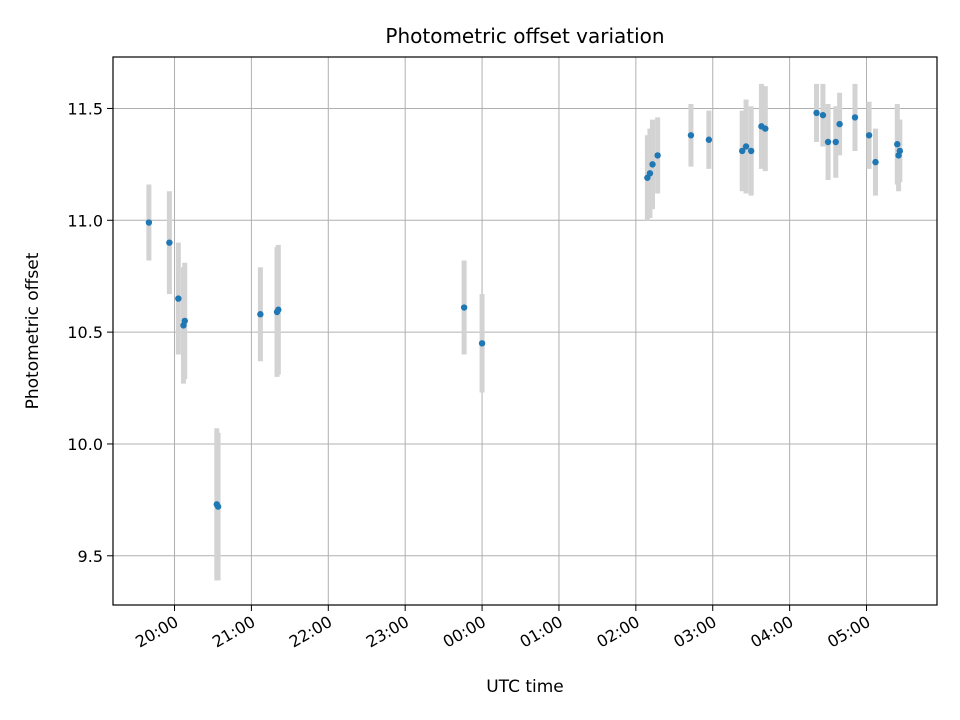 The width and height of the screenshot is (960, 720). What do you see at coordinates (524, 36) in the screenshot?
I see `chart-title: Photometric offset variation` at bounding box center [524, 36].